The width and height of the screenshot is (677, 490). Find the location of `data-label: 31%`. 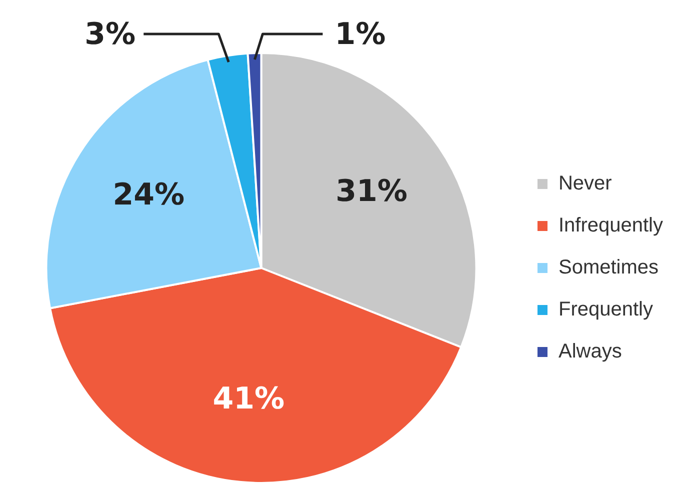

data-label: 31% is located at coordinates (372, 191).